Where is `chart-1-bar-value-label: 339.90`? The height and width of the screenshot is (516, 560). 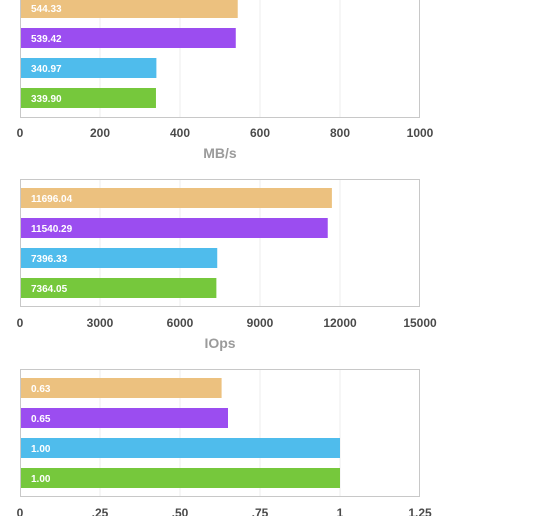
chart-1-bar-value-label: 339.90 is located at coordinates (46, 99).